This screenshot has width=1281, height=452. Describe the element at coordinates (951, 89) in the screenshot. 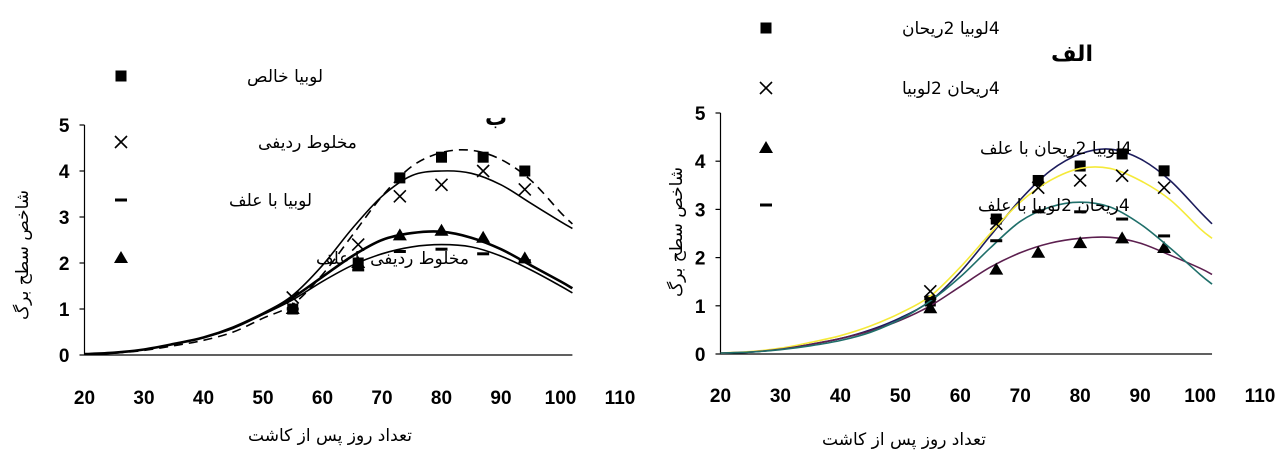

I see `legend-label: 4ریحان 2لوبیا` at that location.